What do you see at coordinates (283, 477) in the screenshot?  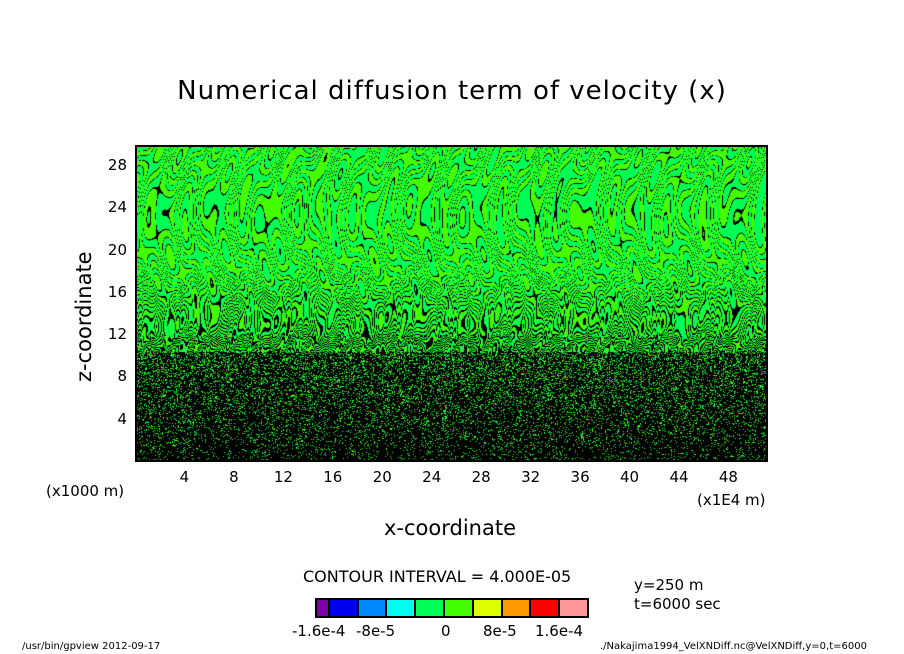 I see `x-tick-label: 12` at bounding box center [283, 477].